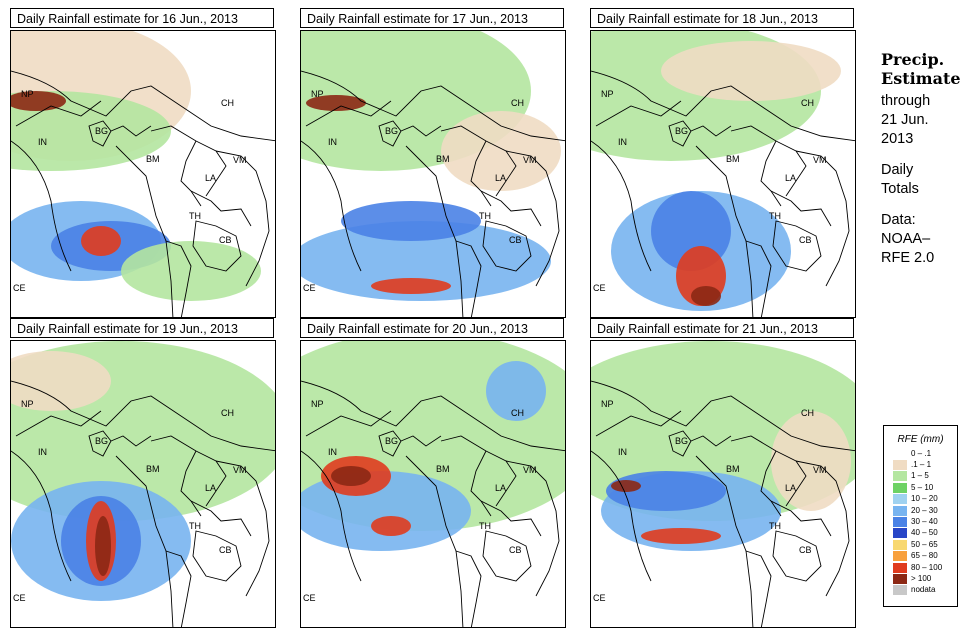  I want to click on legend-label: > 100, so click(921, 578).